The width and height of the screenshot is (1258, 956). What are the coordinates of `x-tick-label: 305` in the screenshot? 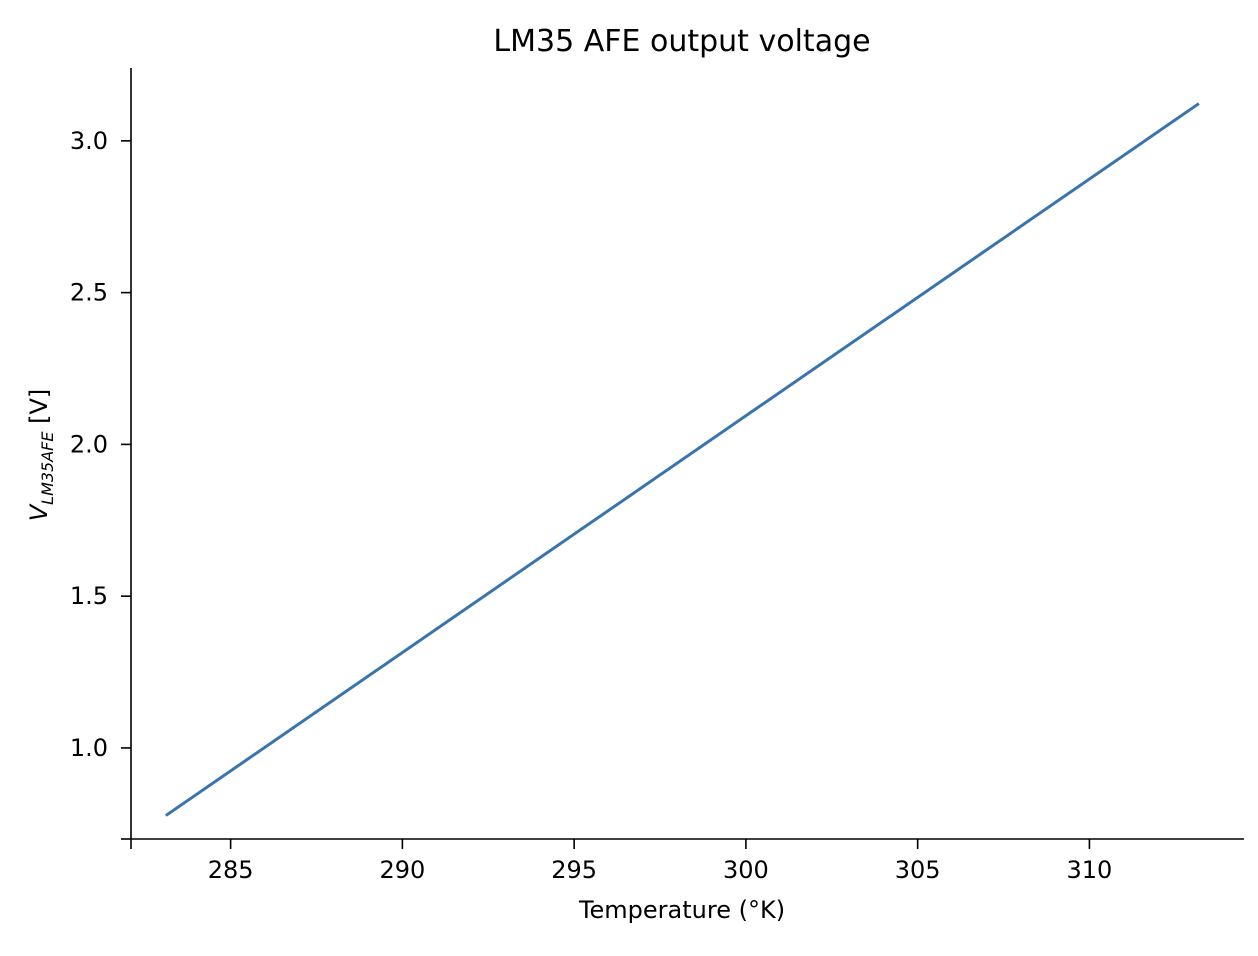 It's located at (918, 870).